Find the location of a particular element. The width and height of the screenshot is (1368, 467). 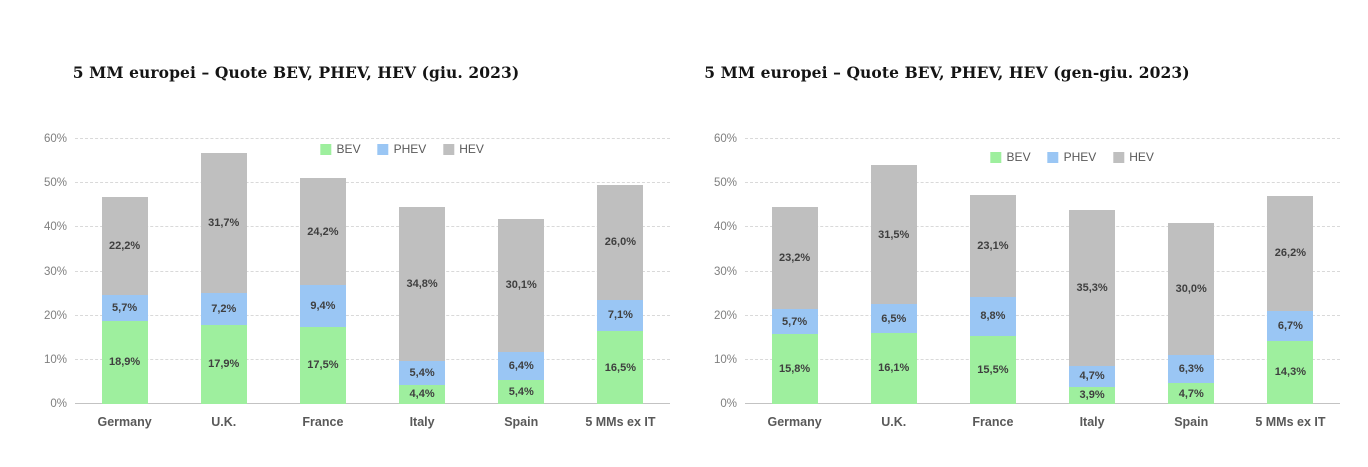

category-label: France is located at coordinates (323, 422).